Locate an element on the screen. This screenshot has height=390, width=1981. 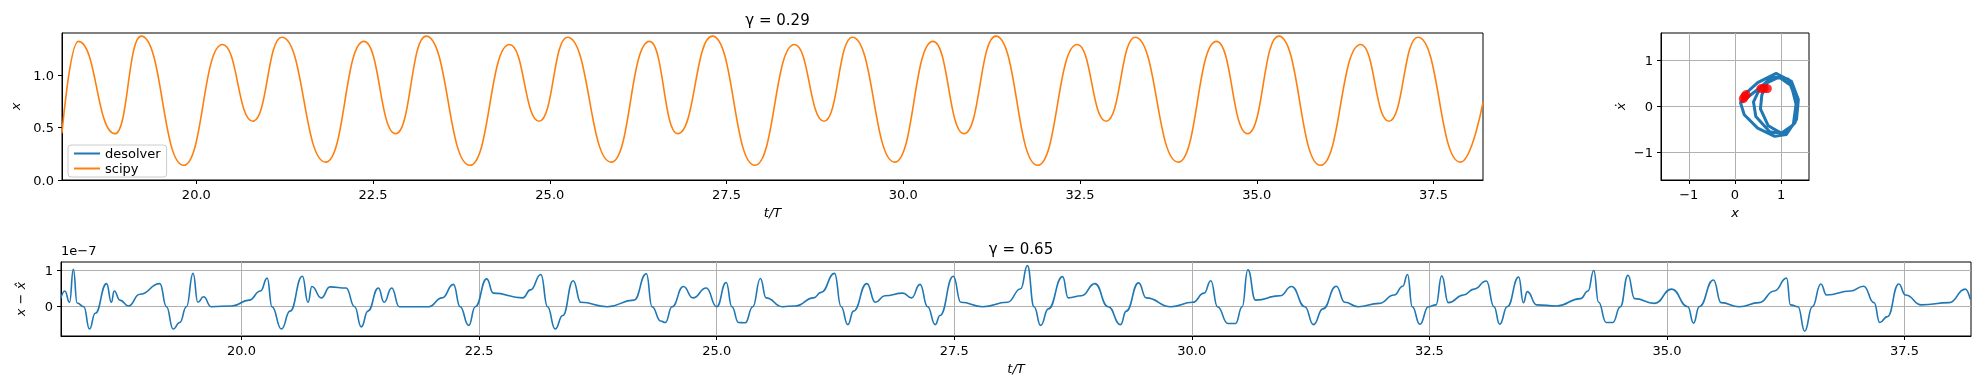
chart-title: γ = 0.65 is located at coordinates (1021, 248).